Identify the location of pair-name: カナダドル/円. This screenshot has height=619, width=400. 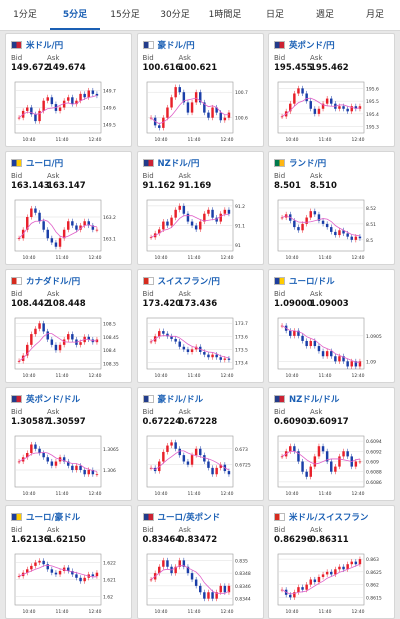
(53, 281).